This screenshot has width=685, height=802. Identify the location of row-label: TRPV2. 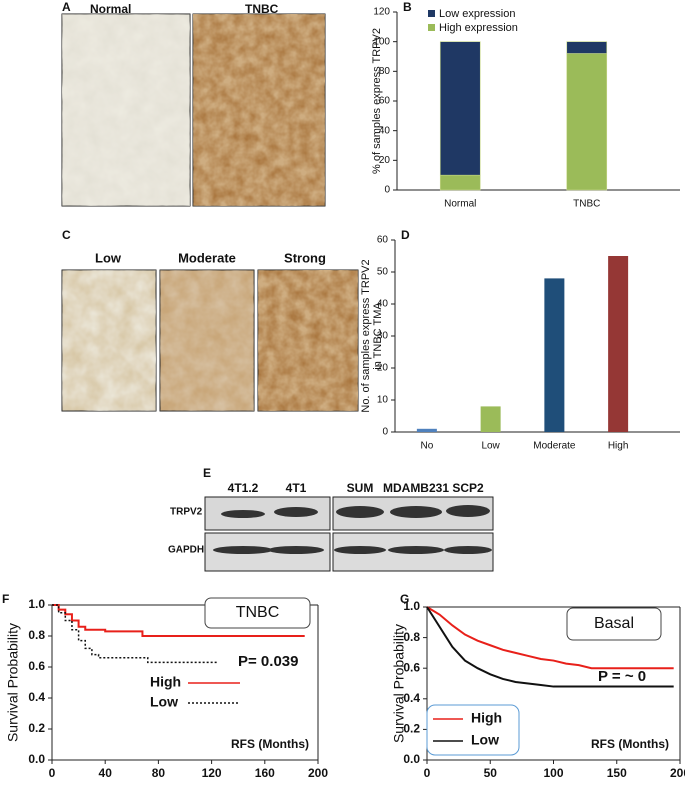
(186, 512).